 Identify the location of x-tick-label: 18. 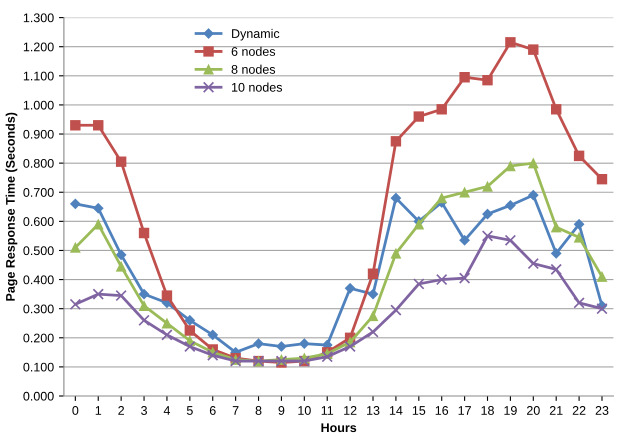
(488, 410).